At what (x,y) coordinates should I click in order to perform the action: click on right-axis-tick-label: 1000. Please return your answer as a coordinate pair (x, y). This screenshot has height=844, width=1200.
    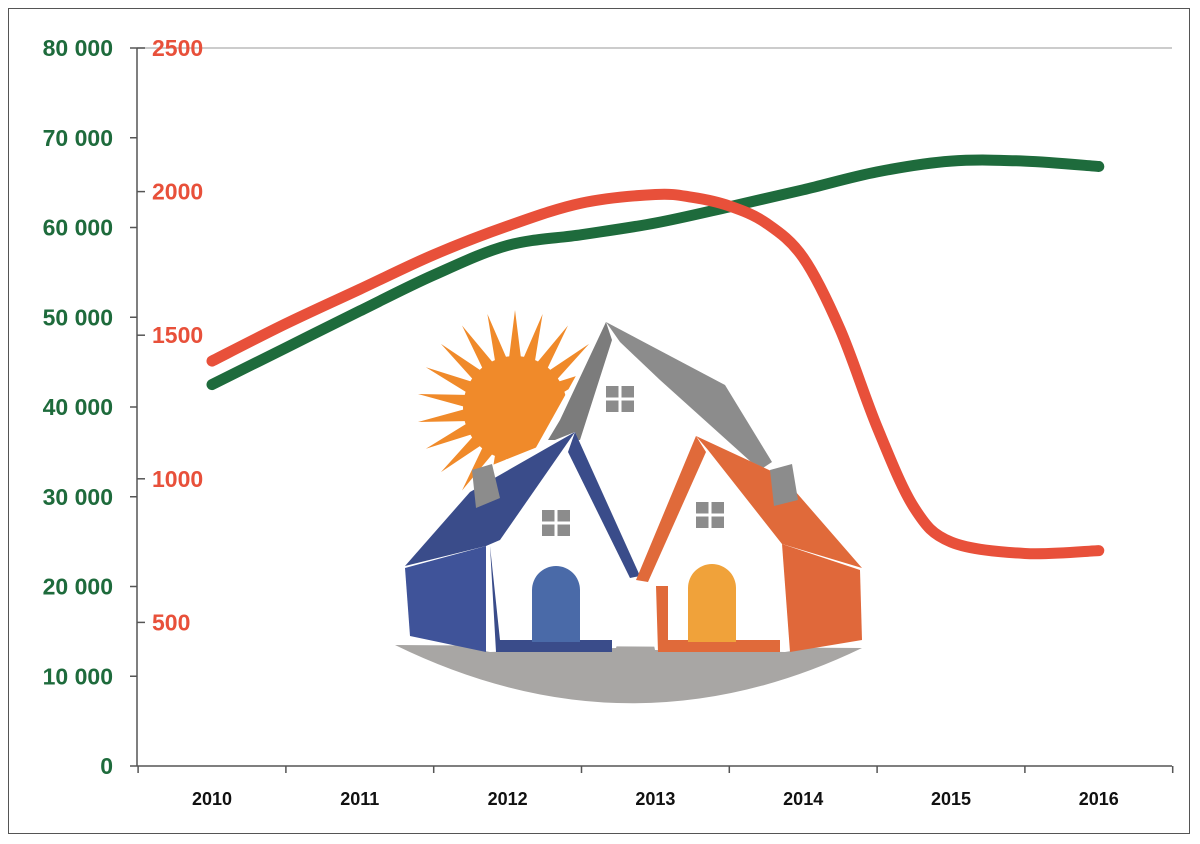
    Looking at the image, I should click on (177, 479).